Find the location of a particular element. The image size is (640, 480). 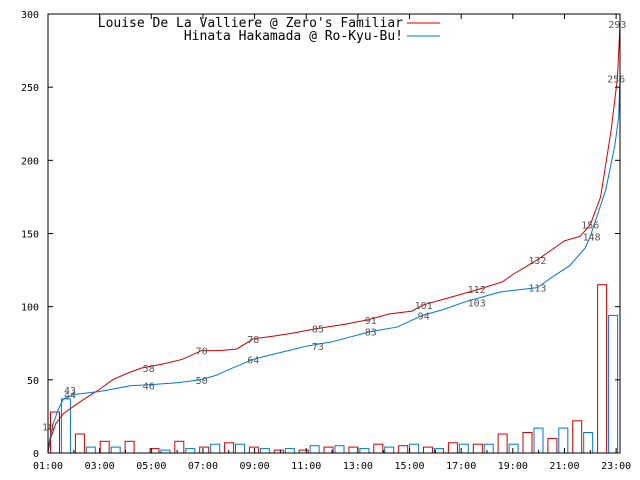

x-tick-label: 21:00 is located at coordinates (564, 466).